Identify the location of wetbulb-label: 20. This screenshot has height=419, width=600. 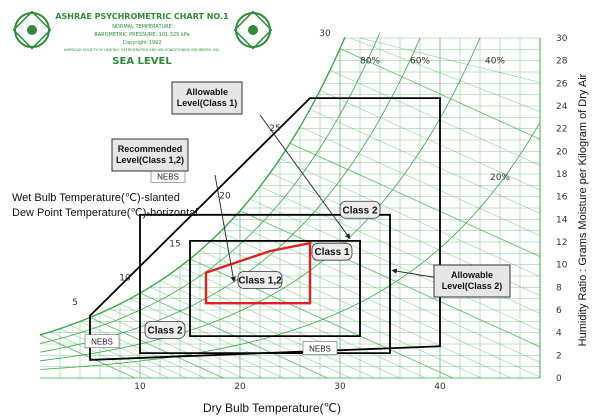
(225, 196).